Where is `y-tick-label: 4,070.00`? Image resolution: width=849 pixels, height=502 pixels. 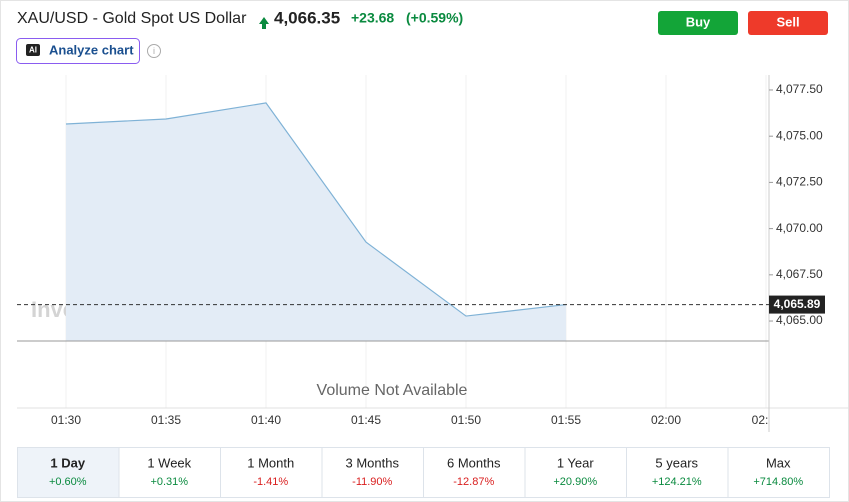 y-tick-label: 4,070.00 is located at coordinates (799, 228).